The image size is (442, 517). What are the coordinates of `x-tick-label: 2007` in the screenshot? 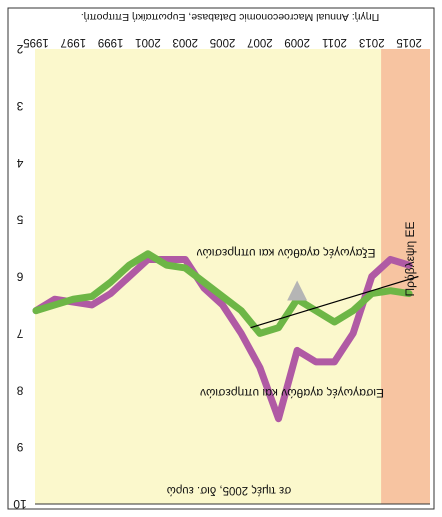 It's located at (260, 42).